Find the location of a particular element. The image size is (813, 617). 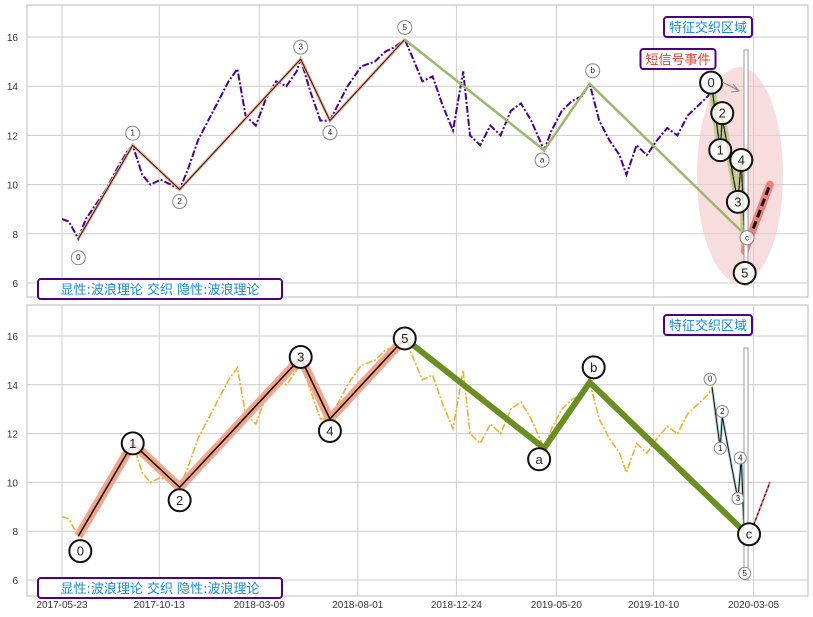

zone-marker-bar is located at coordinates (746, 464).